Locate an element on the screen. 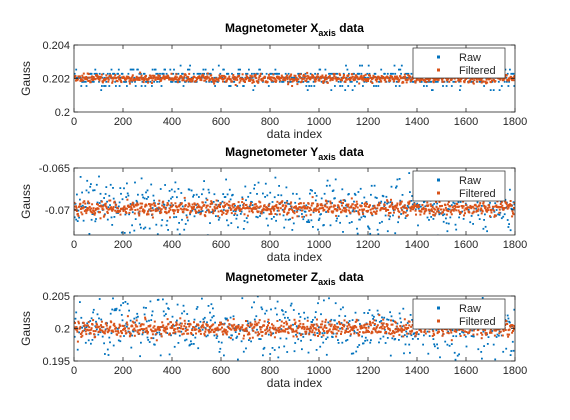  x-tick-label: 200 is located at coordinates (123, 371).